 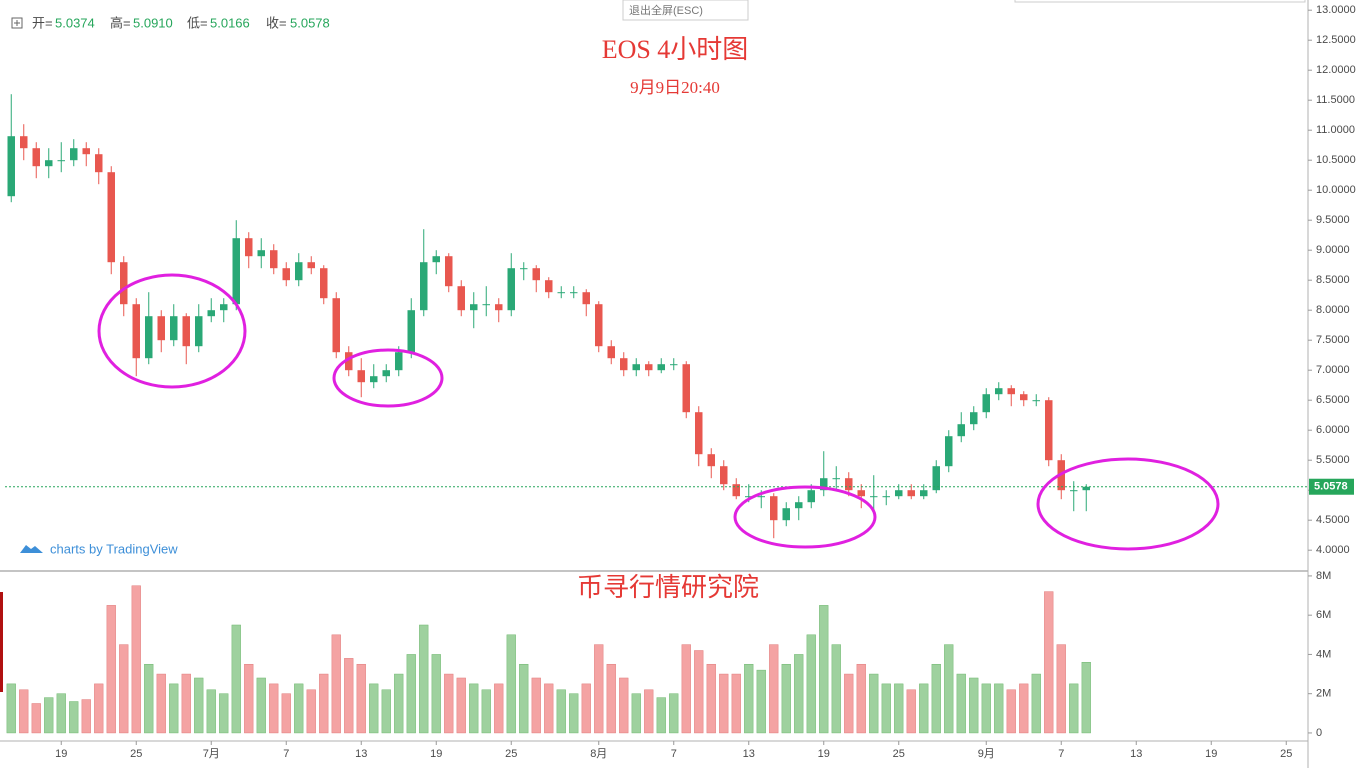 What do you see at coordinates (1336, 70) in the screenshot?
I see `y-tick-label: 12.0000` at bounding box center [1336, 70].